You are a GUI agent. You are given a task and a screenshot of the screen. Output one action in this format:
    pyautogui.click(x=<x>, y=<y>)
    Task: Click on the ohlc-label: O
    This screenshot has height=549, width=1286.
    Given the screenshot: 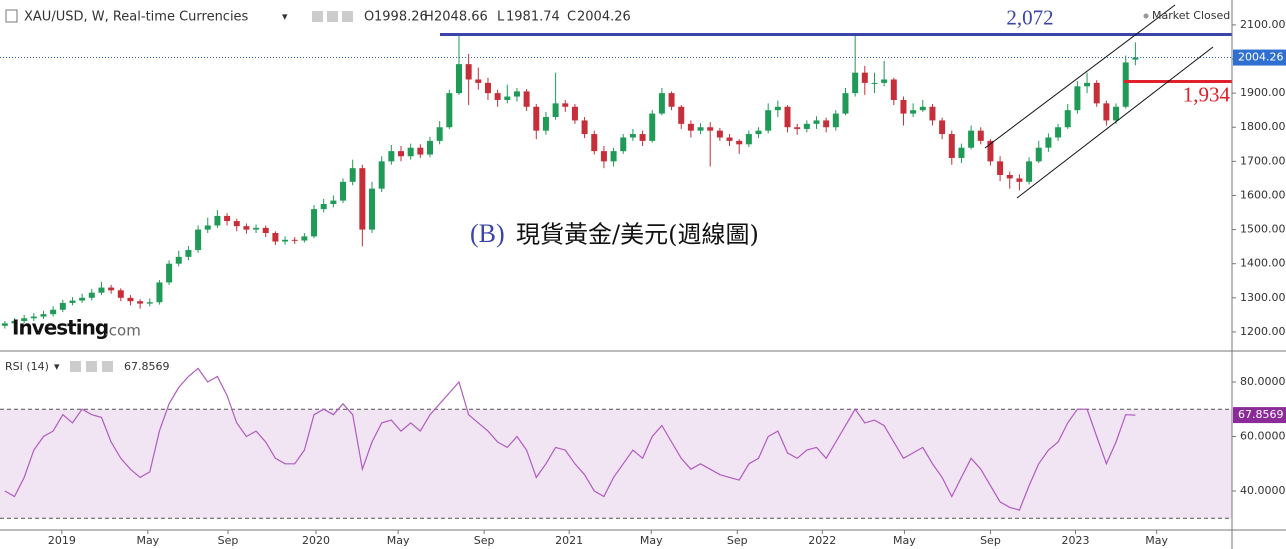 What is the action you would take?
    pyautogui.click(x=369, y=17)
    